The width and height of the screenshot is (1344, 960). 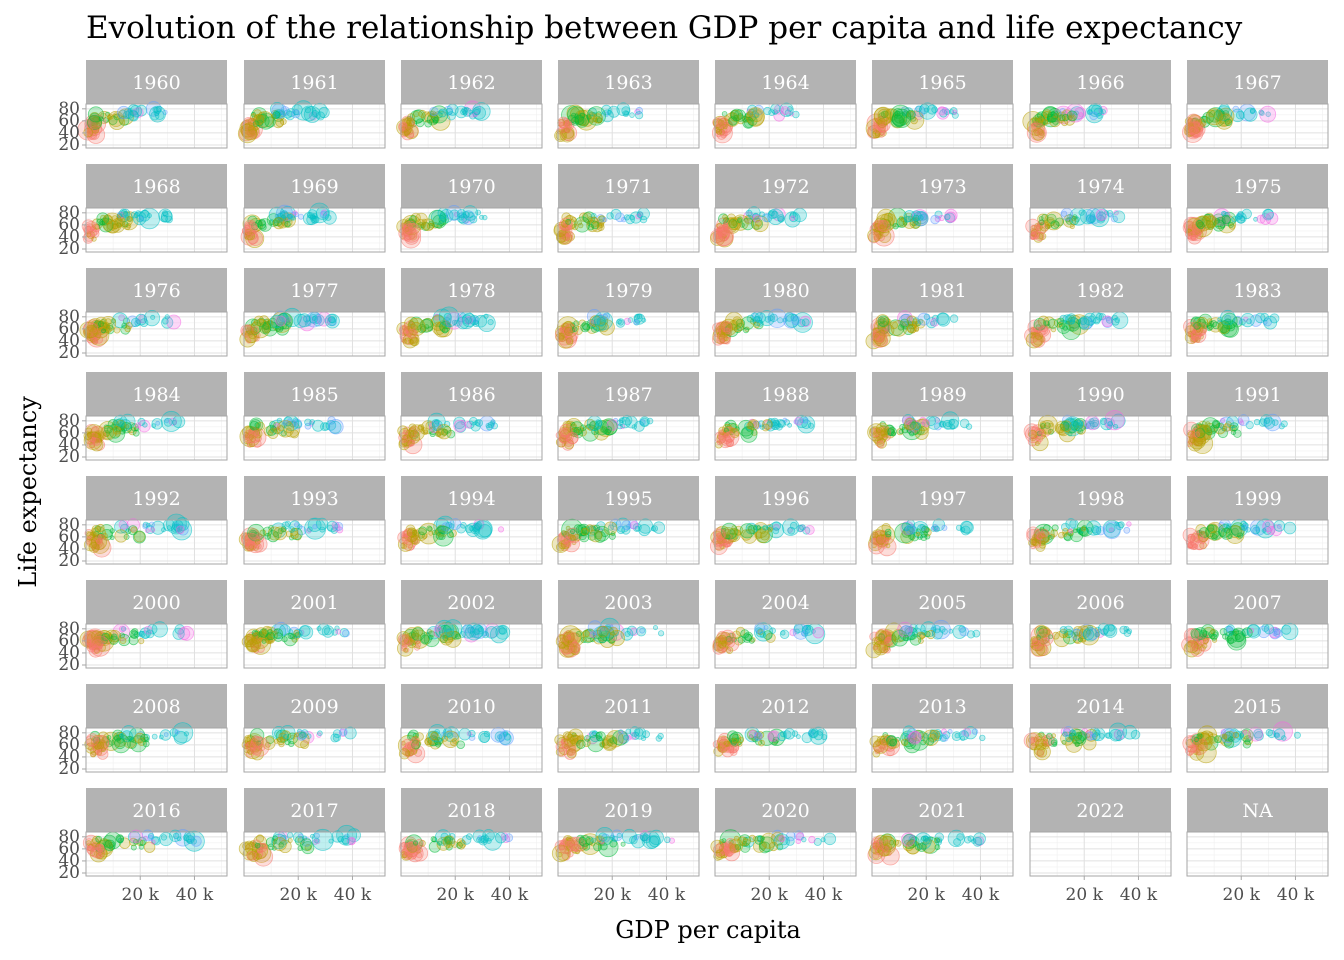 I want to click on y-tick-label: 60, so click(x=69, y=121).